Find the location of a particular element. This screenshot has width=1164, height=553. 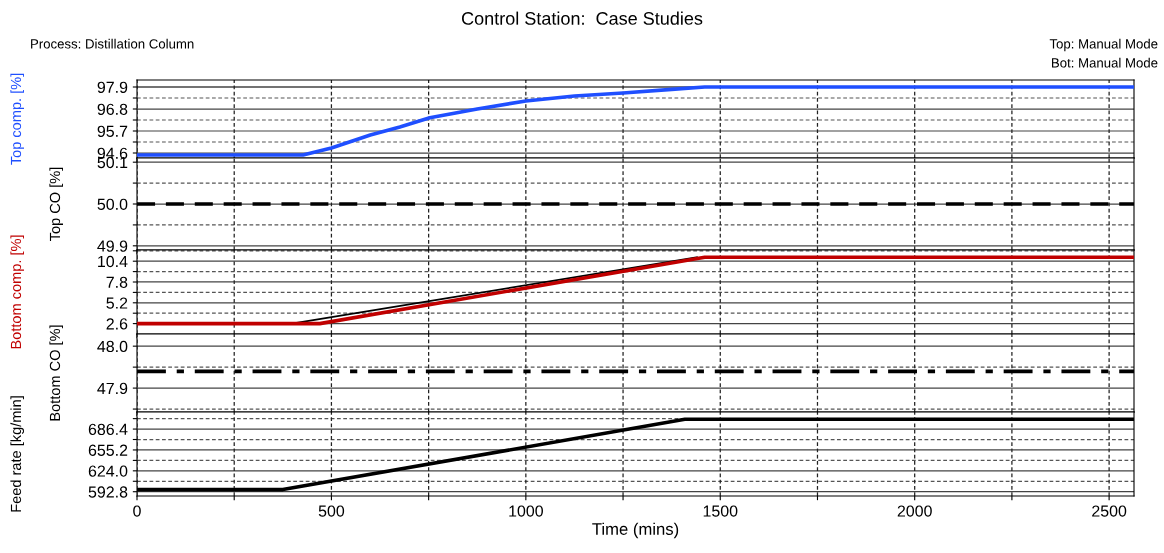

y-tick-label: 95.7 is located at coordinates (112, 131).